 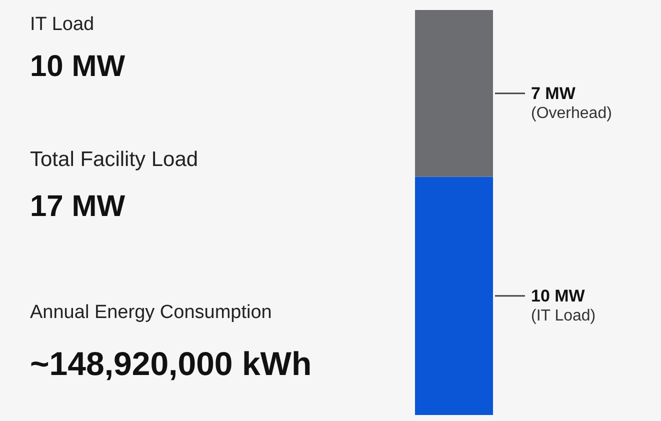 I want to click on text: (IT Load), so click(x=563, y=315).